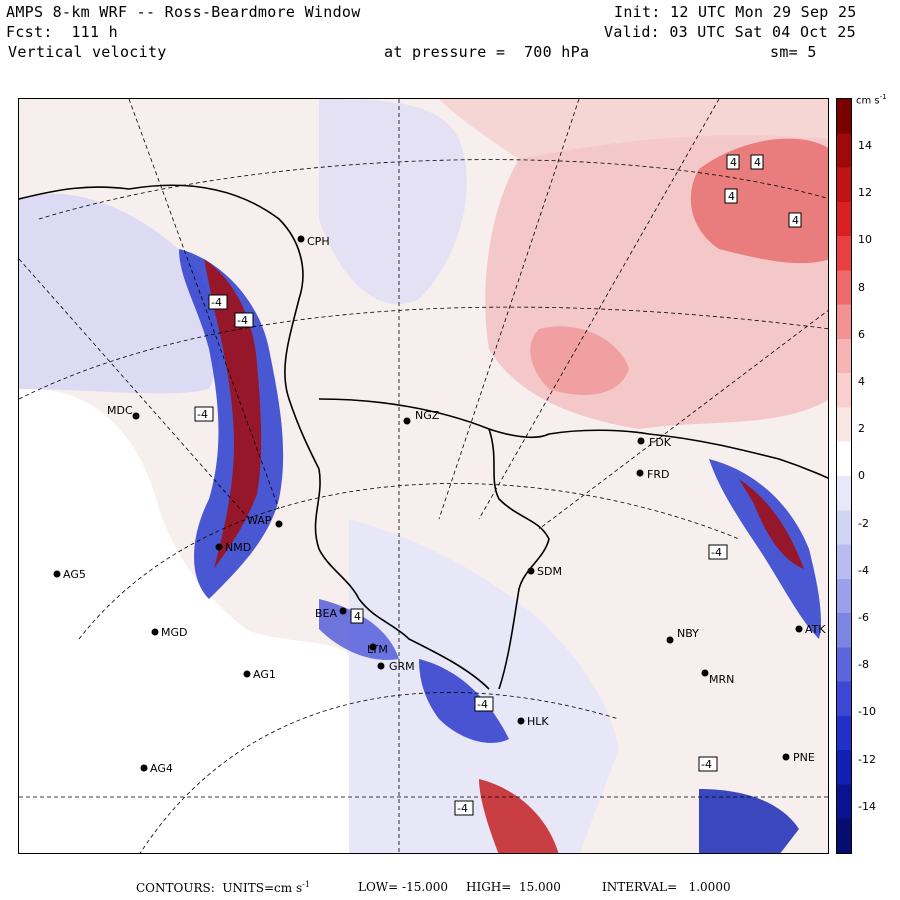 This screenshot has height=900, width=900. I want to click on station-label-mdc: MDC, so click(120, 410).